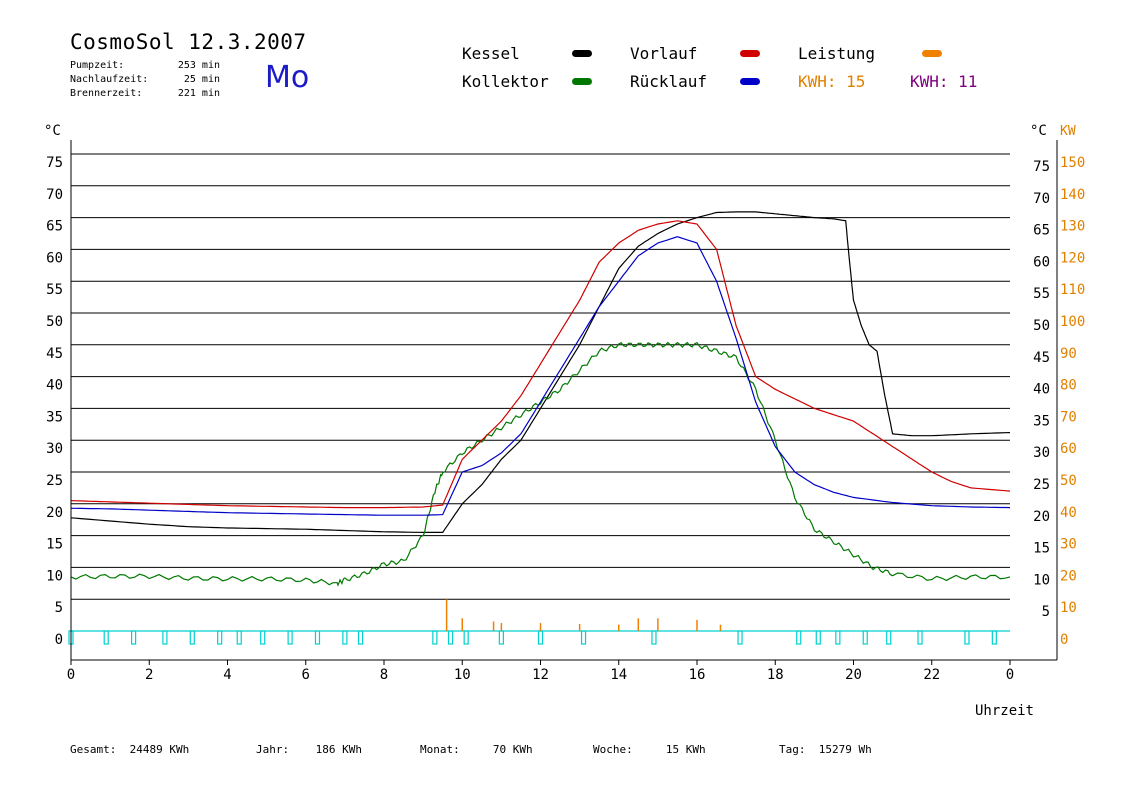  I want to click on x-tick-label: 6, so click(306, 675).